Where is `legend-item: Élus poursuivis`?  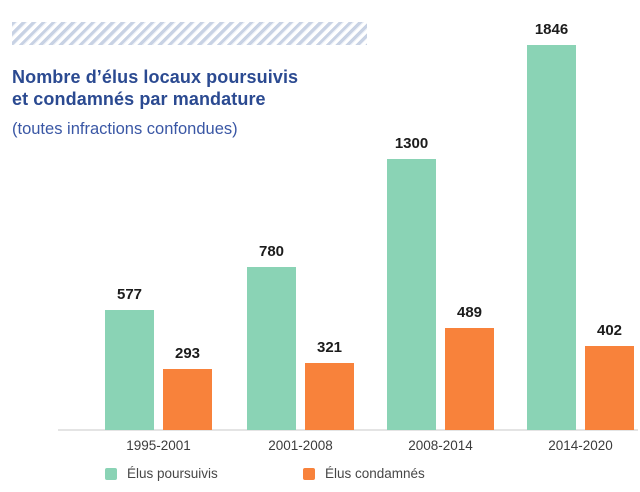
legend-item: Élus poursuivis is located at coordinates (161, 473).